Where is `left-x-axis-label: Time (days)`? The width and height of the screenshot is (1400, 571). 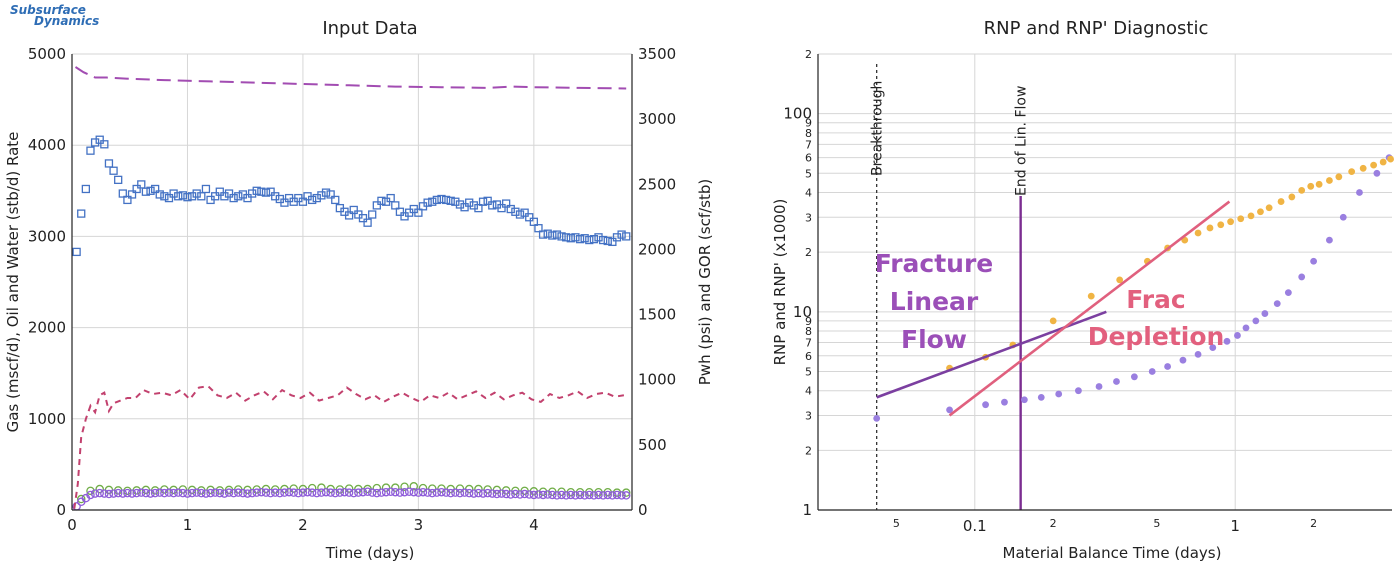 left-x-axis-label: Time (days) is located at coordinates (370, 553).